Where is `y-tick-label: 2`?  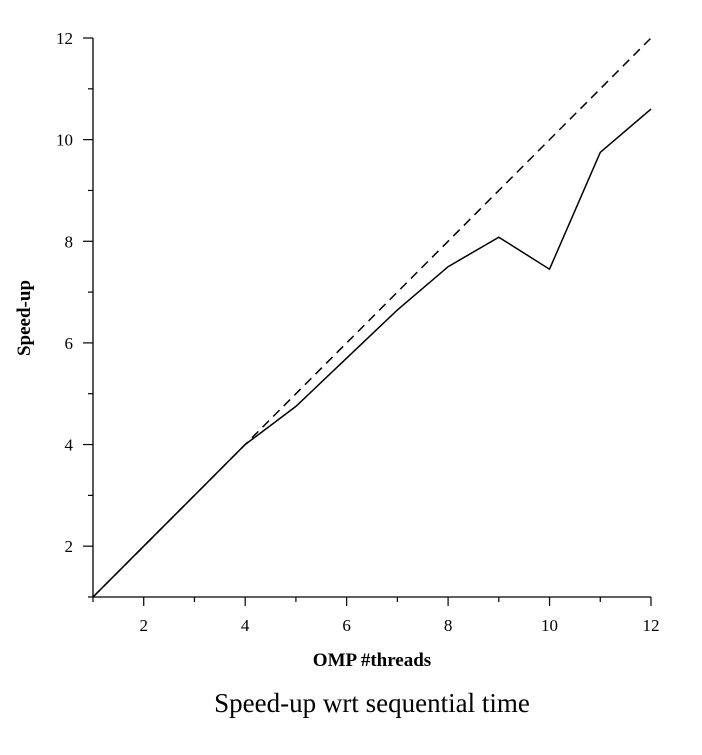
y-tick-label: 2 is located at coordinates (69, 546).